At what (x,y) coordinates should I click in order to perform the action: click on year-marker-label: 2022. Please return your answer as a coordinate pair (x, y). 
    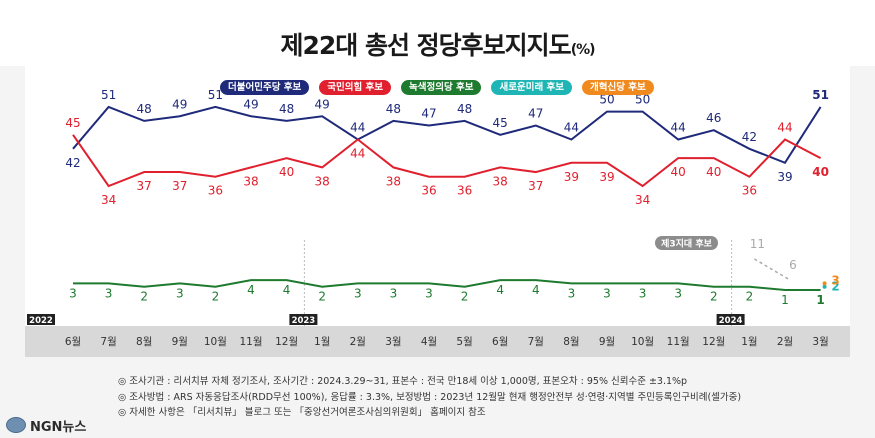
    Looking at the image, I should click on (41, 321).